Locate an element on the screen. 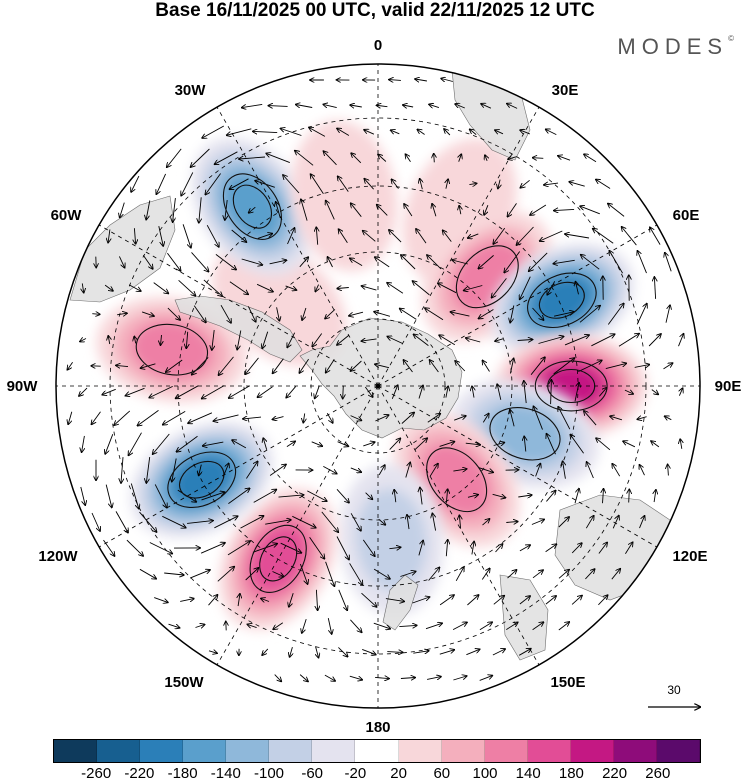  colorbar-tick-label: 20 is located at coordinates (398, 773).